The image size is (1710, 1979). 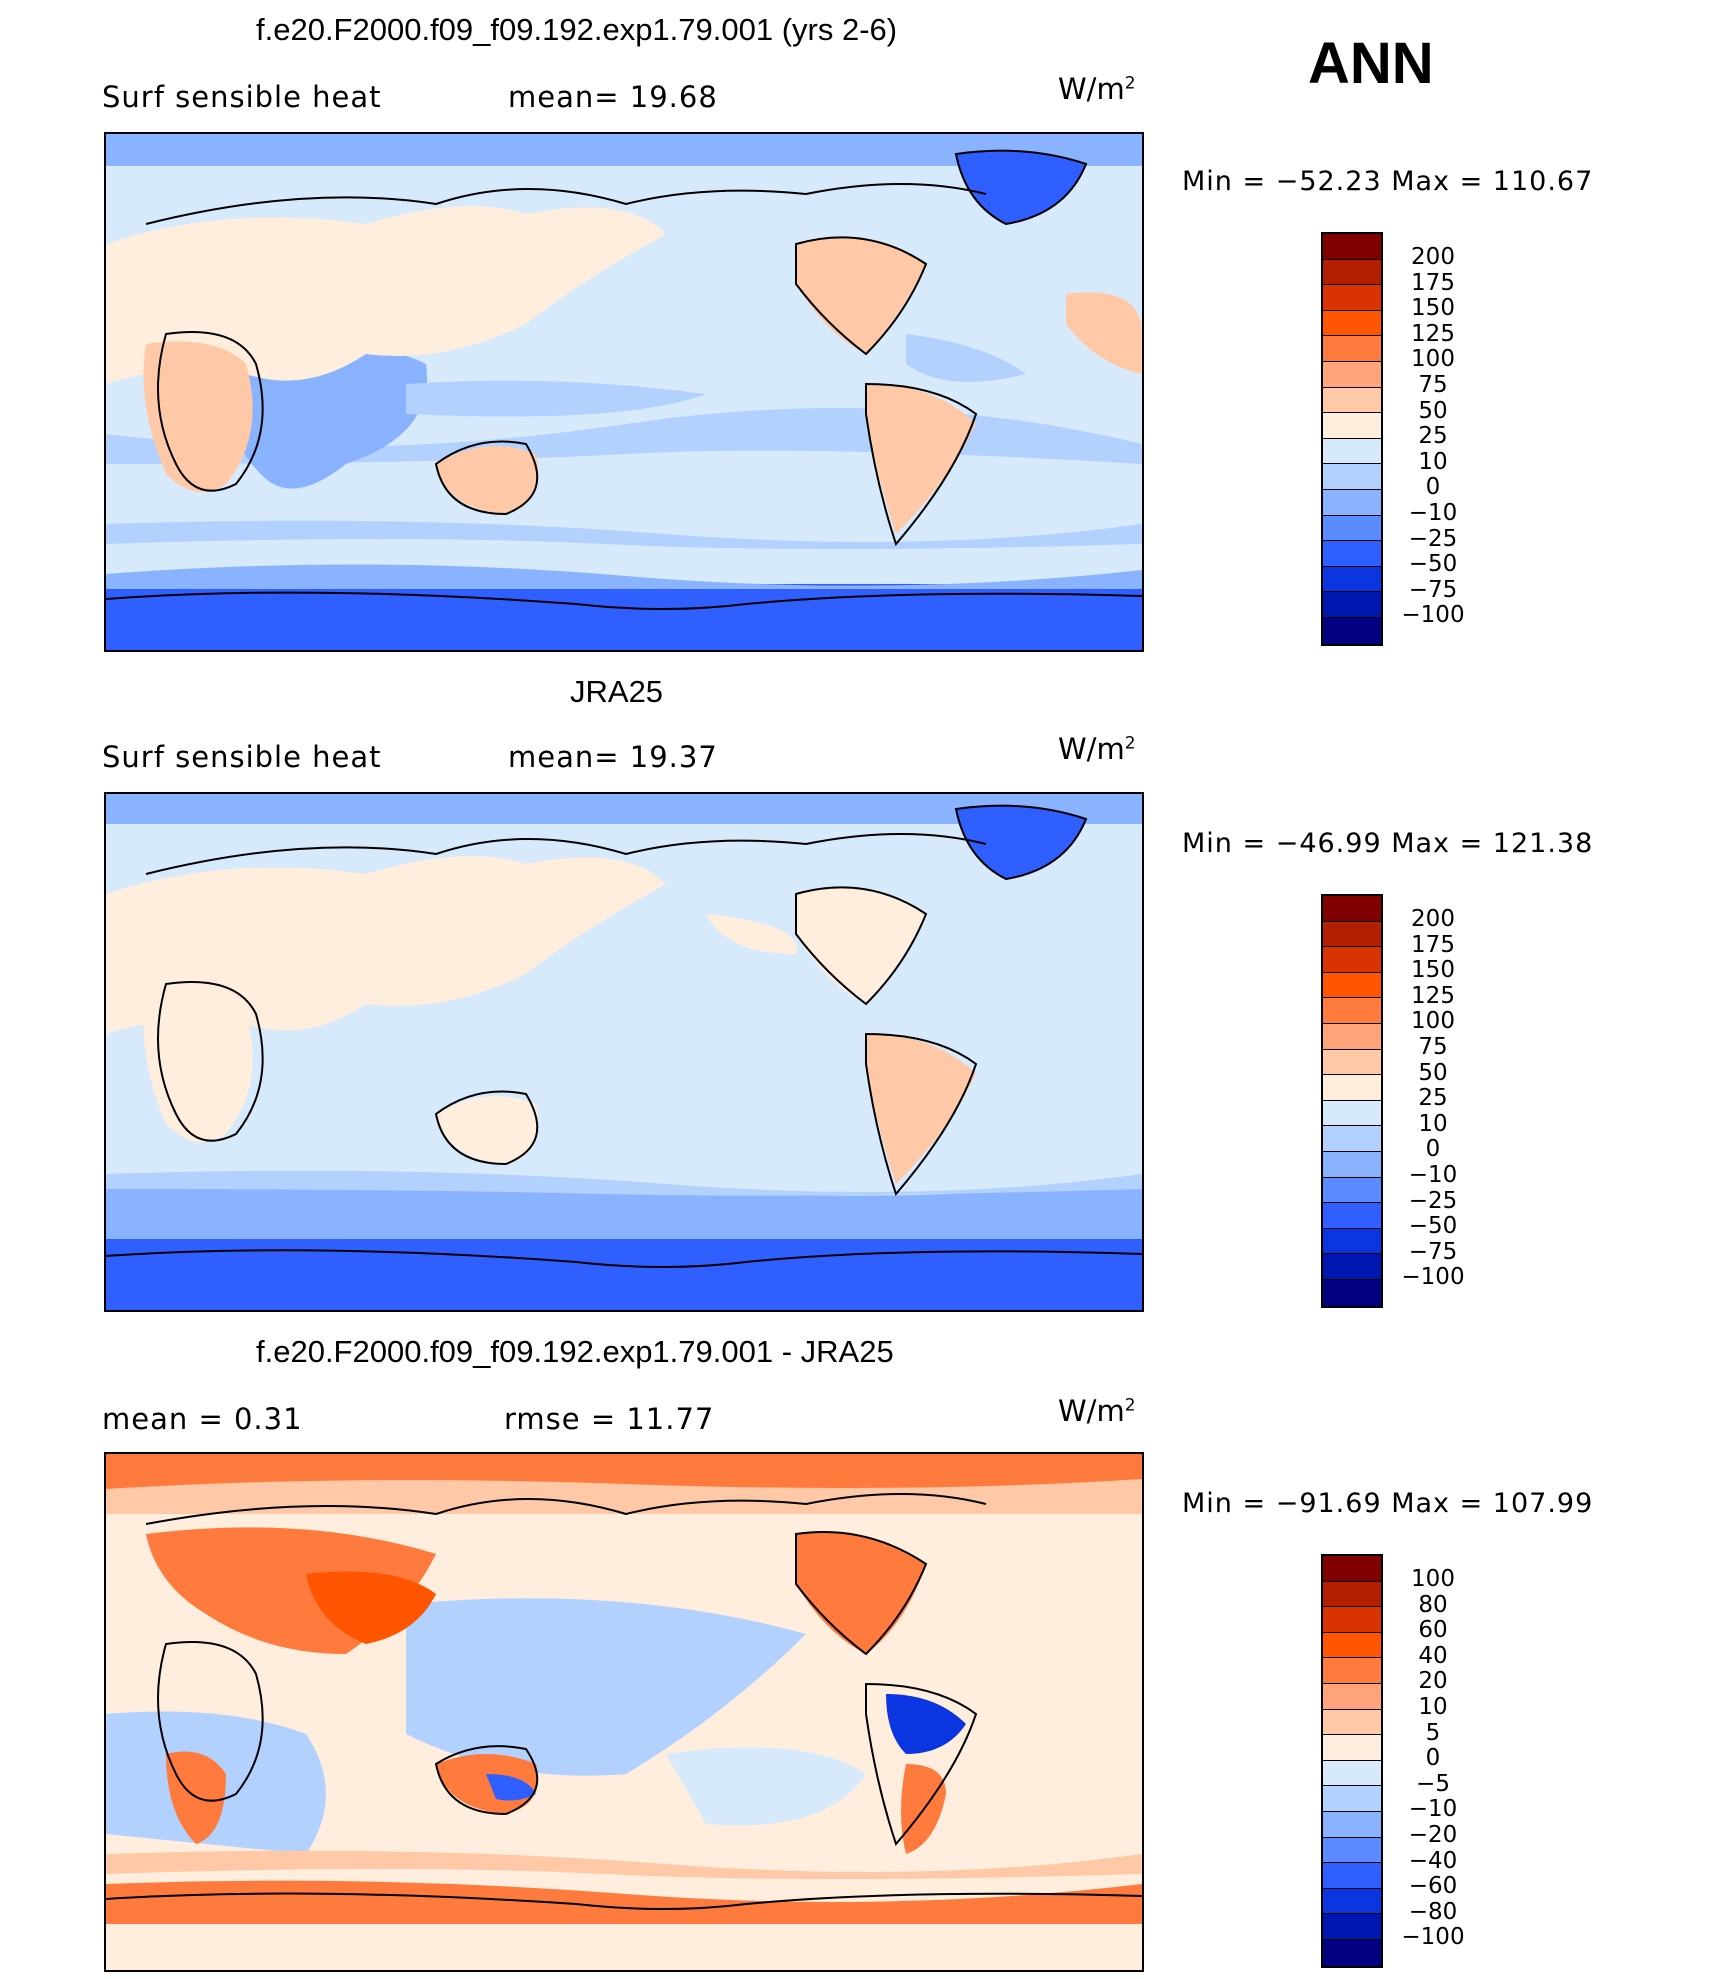 I want to click on colorbar-tick-label: −40, so click(x=1433, y=1860).